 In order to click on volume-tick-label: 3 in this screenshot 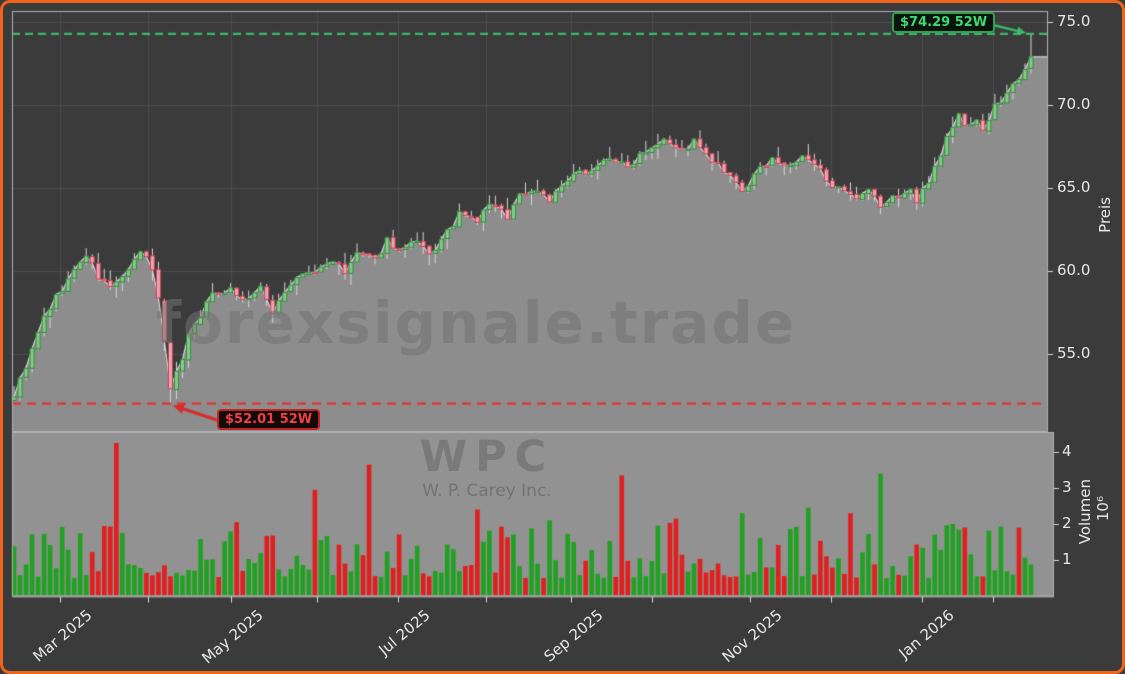, I will do `click(1067, 487)`.